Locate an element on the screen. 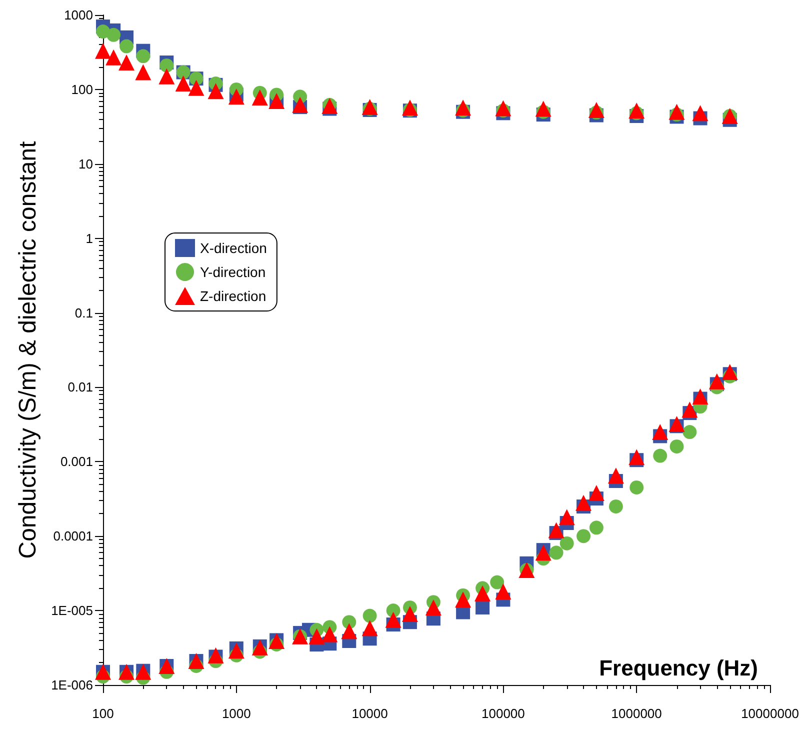 The height and width of the screenshot is (742, 807). y-tick-label: 1000 is located at coordinates (78, 15).